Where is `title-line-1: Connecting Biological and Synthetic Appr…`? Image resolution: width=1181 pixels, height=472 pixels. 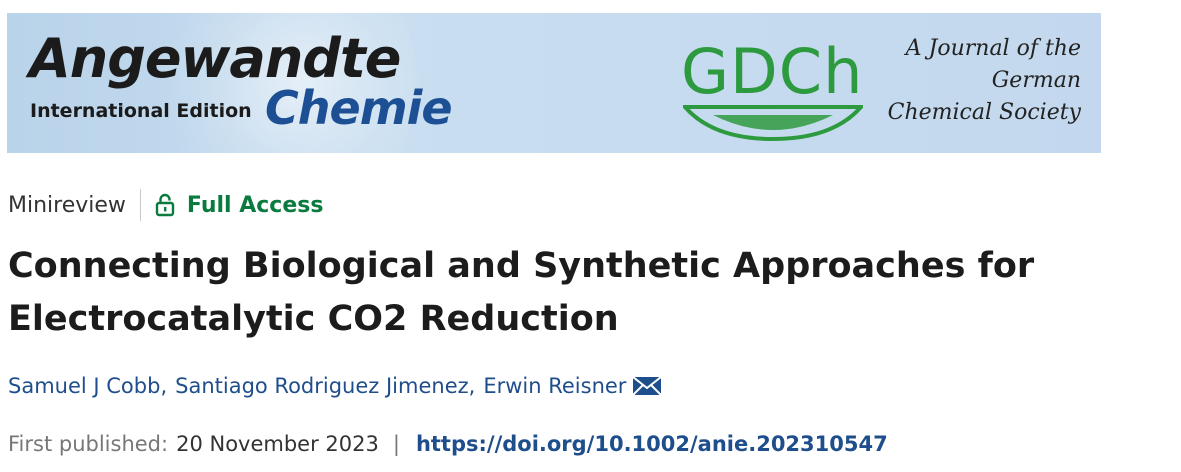 title-line-1: Connecting Biological and Synthetic Appr… is located at coordinates (521, 266).